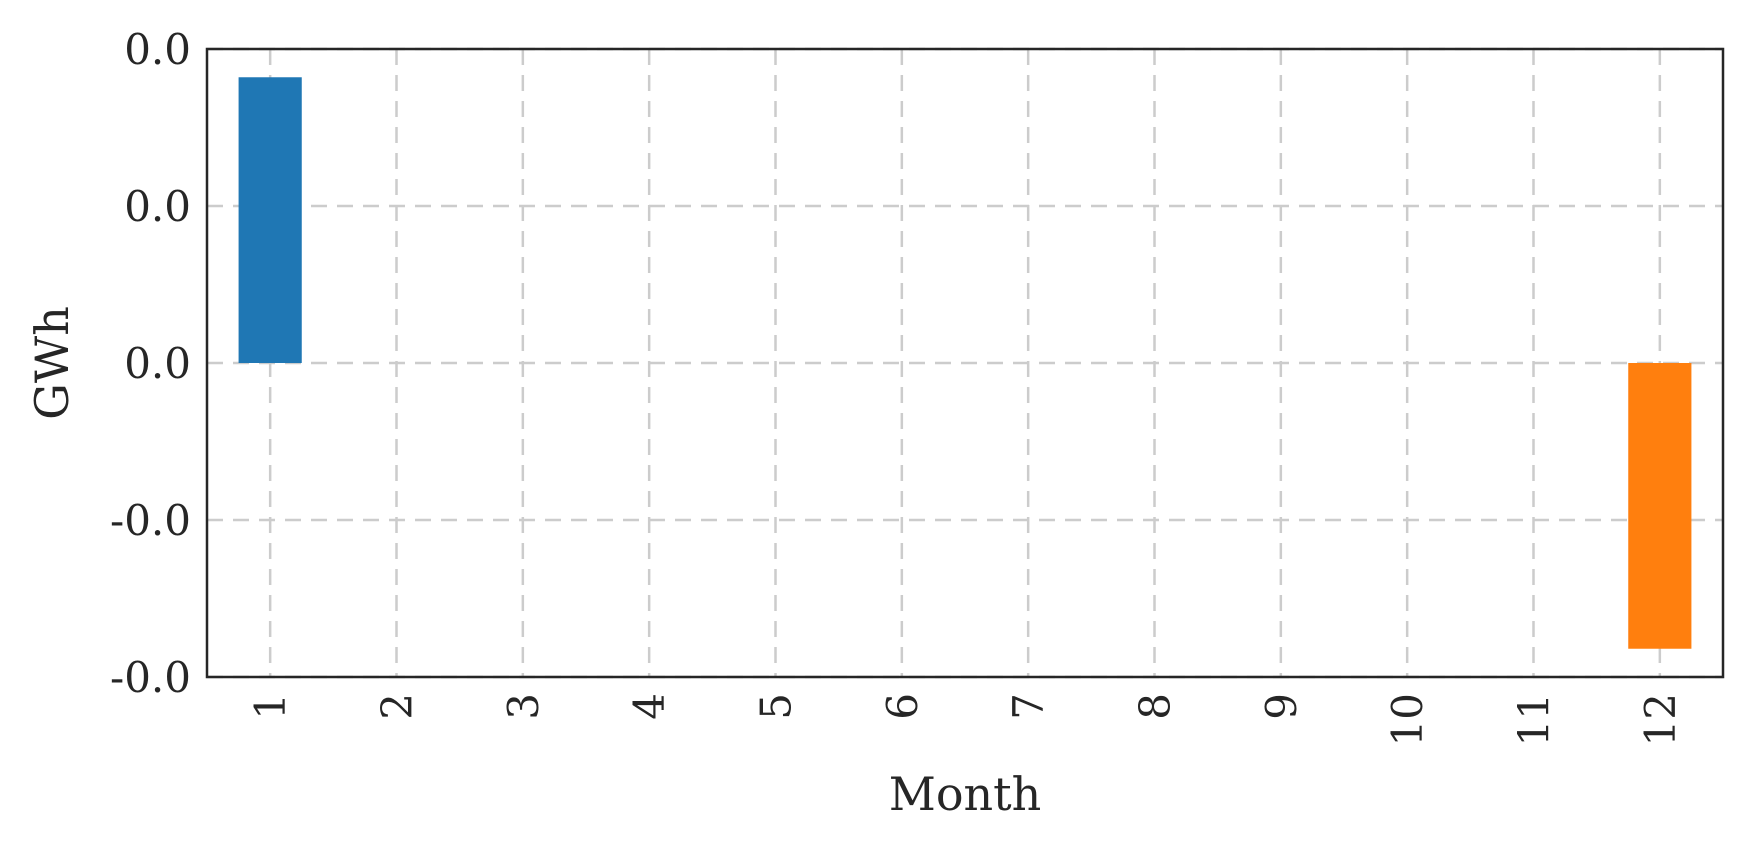 The image size is (1750, 850). Describe the element at coordinates (1534, 719) in the screenshot. I see `x-tick-label: 11` at that location.